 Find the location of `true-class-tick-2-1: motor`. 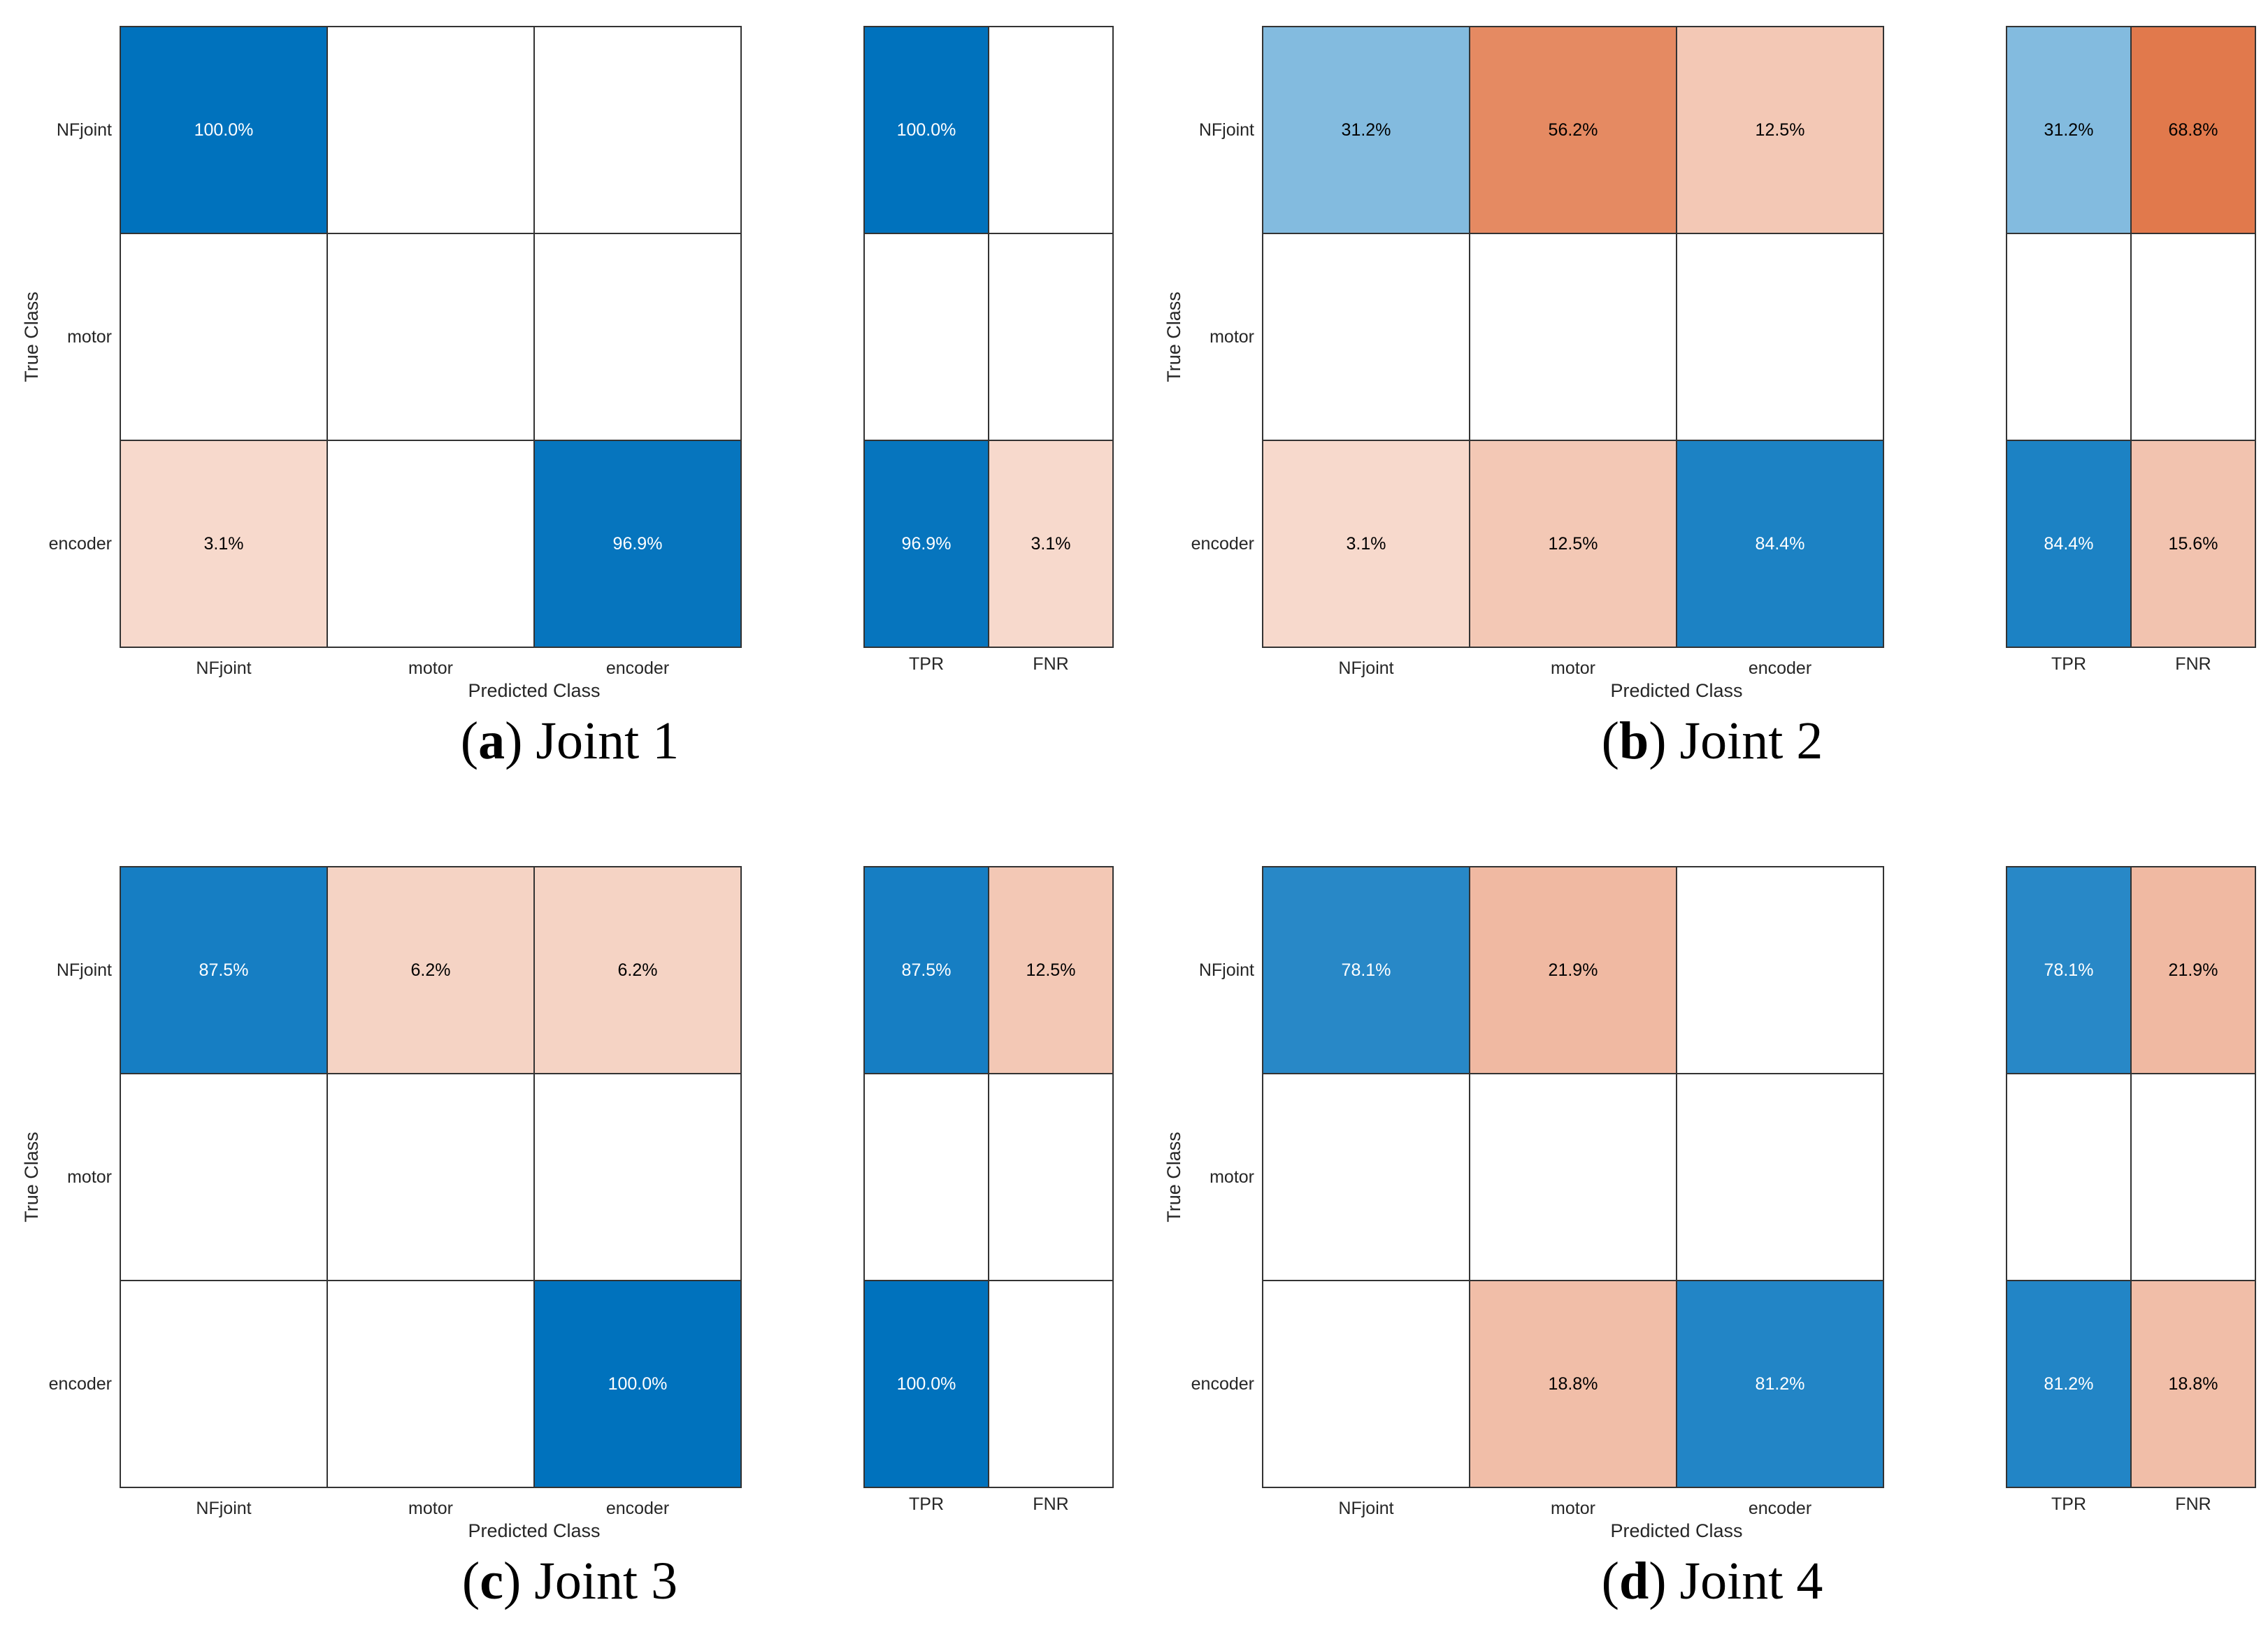

true-class-tick-2-1: motor is located at coordinates (89, 1177).